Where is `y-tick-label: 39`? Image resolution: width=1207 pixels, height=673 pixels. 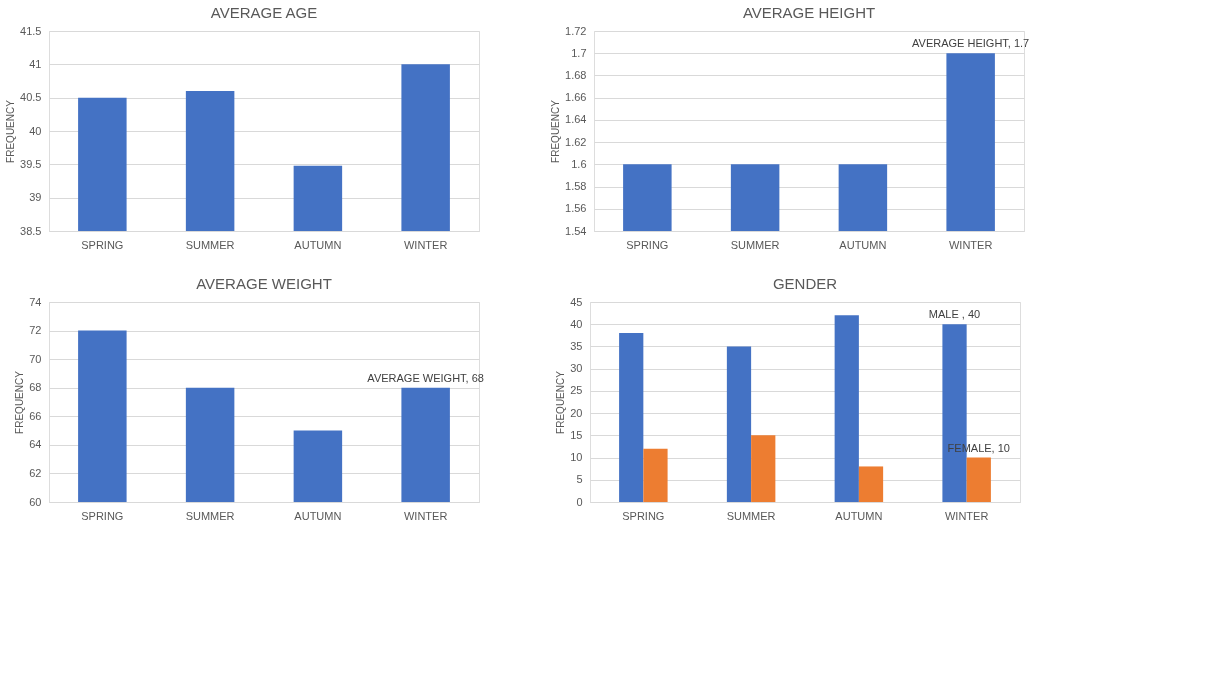 y-tick-label: 39 is located at coordinates (35, 197).